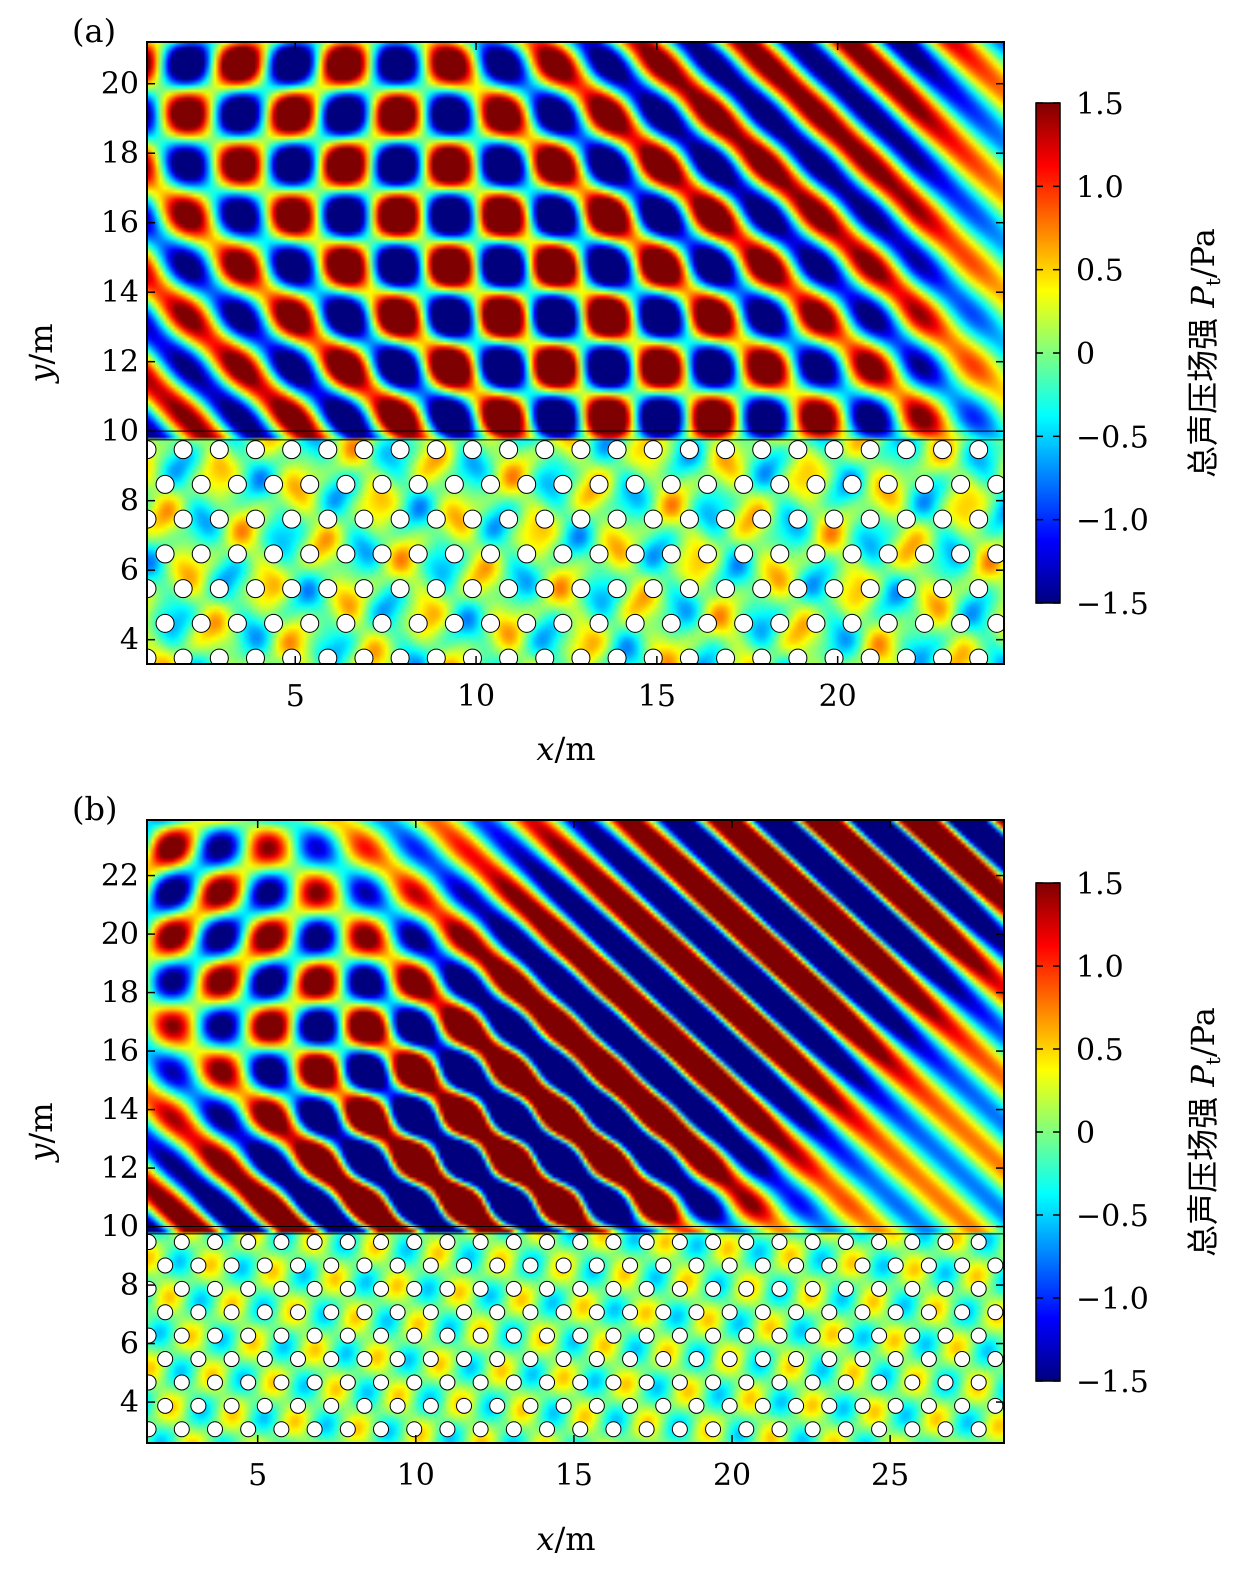 Image resolution: width=1260 pixels, height=1584 pixels. What do you see at coordinates (565, 749) in the screenshot?
I see `panel-a-x-axis-title: x/m` at bounding box center [565, 749].